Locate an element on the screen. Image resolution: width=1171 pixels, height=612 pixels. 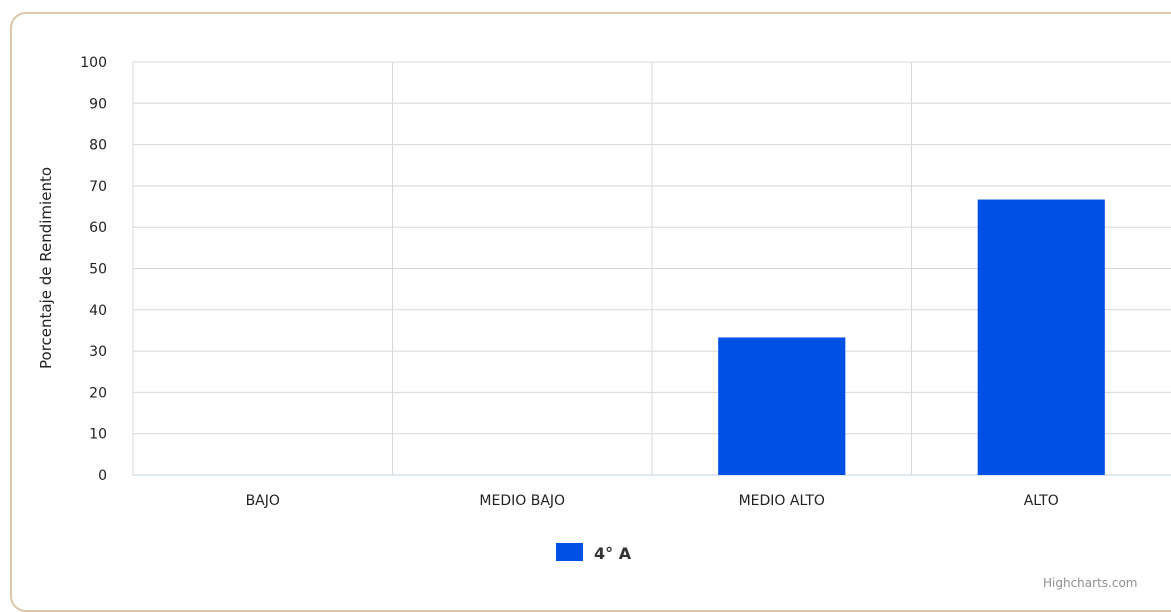
y-tick-label: 0 is located at coordinates (102, 476).